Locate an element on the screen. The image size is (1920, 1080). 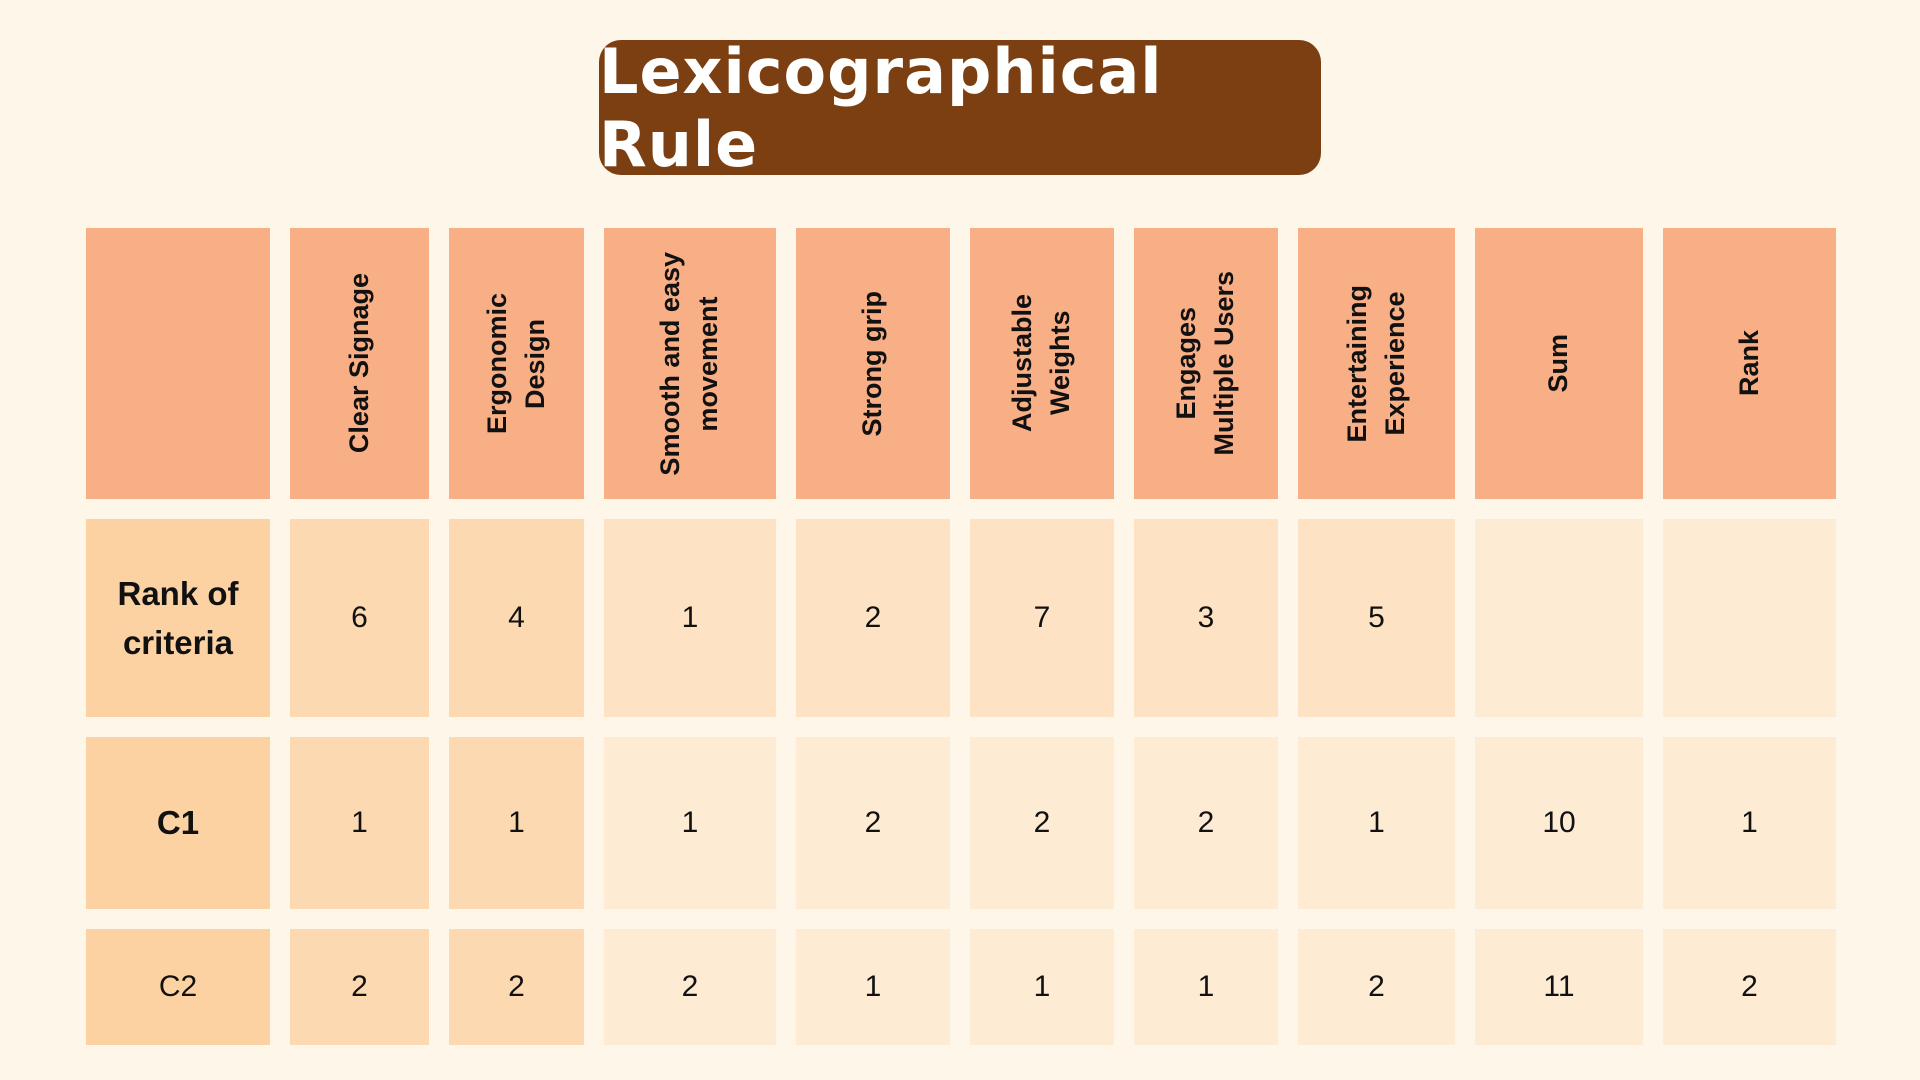
header-label: Ergonomic Design is located at coordinates (515, 363).